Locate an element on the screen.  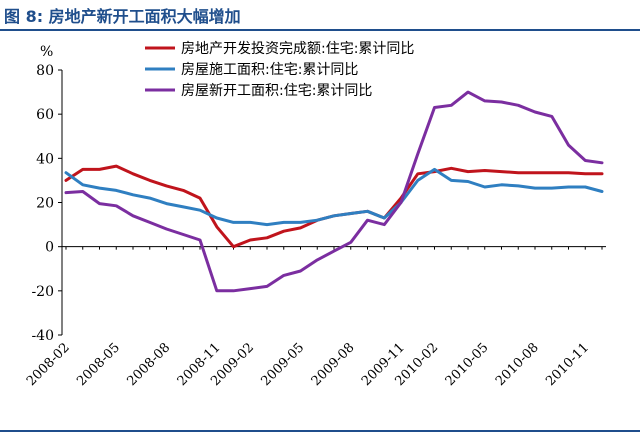
figure-title: 图 8: 房地产新开工面积大幅增加 is located at coordinates (122, 16).